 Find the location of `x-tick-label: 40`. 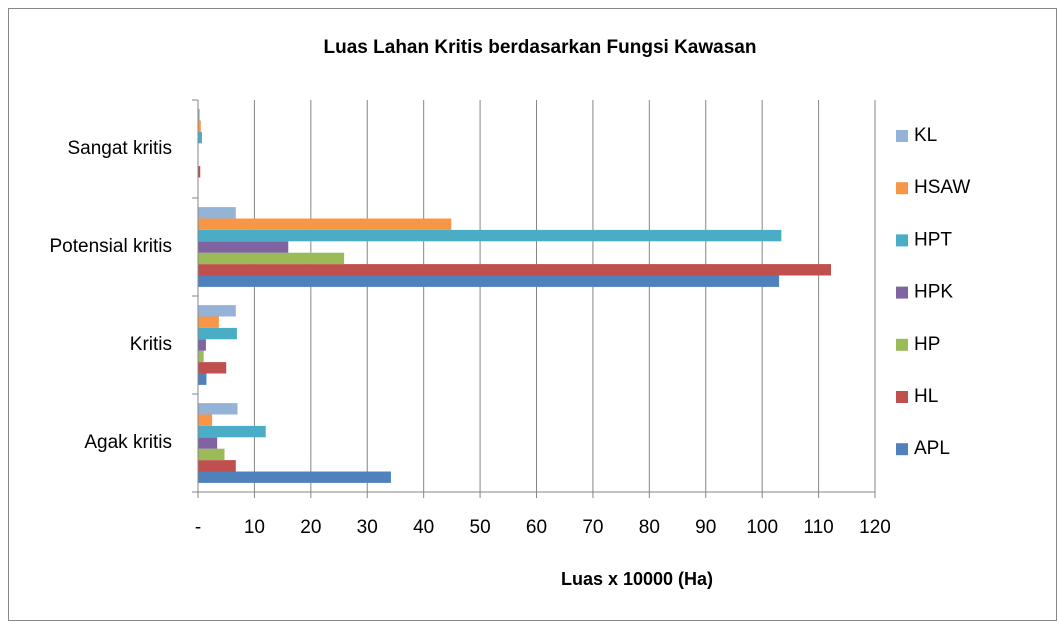

x-tick-label: 40 is located at coordinates (423, 527).